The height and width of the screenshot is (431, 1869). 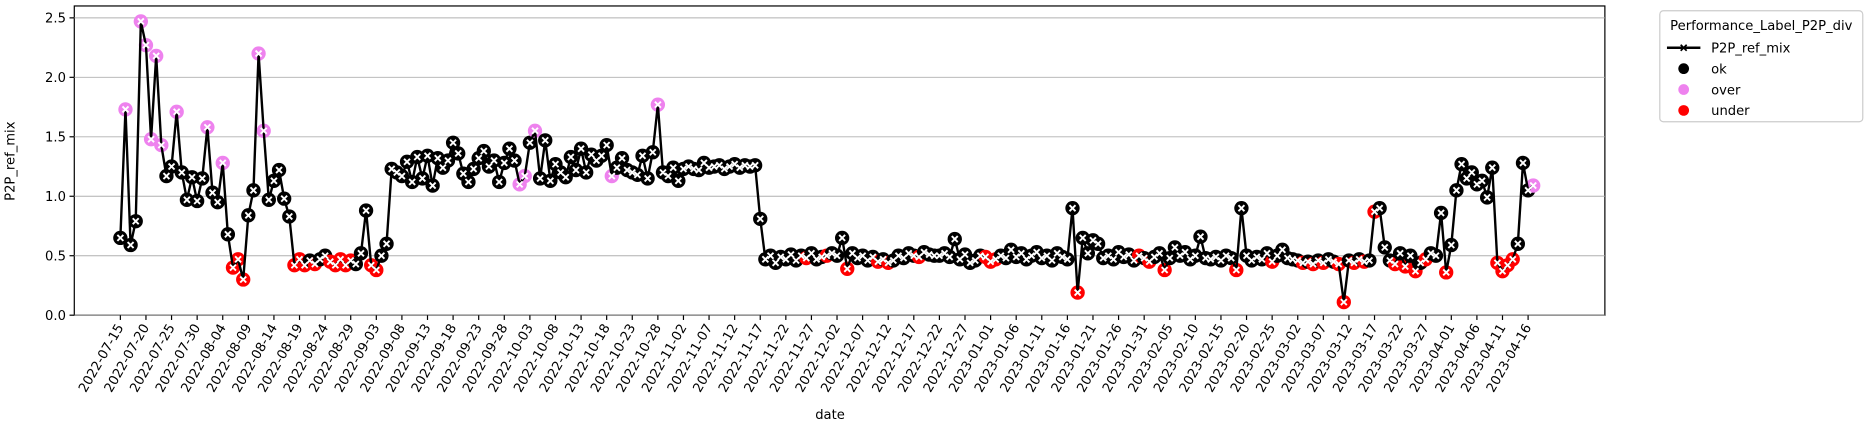 I want to click on legend-label: over, so click(x=1726, y=90).